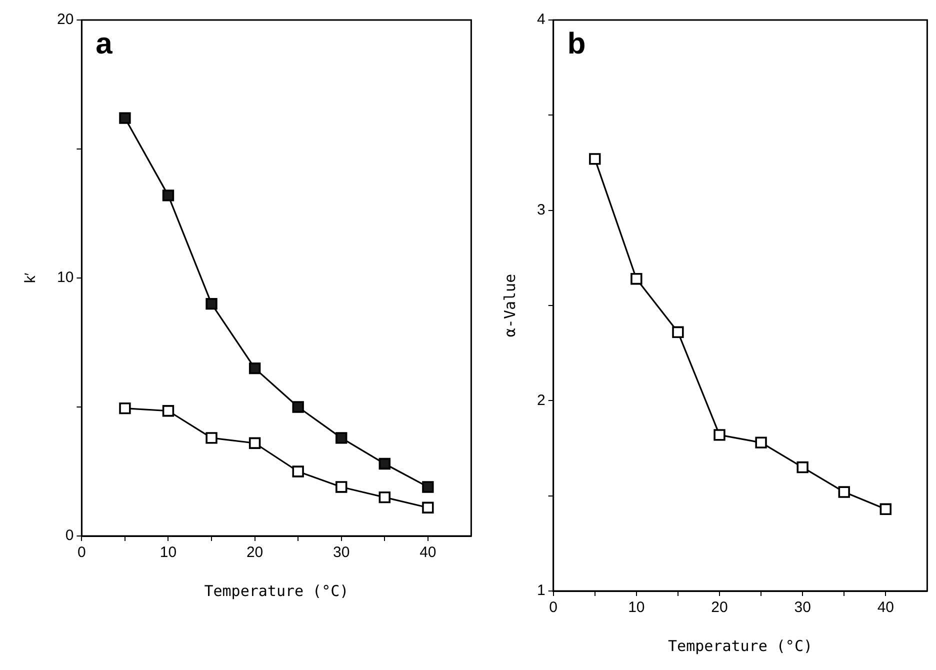 This screenshot has height=670, width=936. I want to click on y-tick-label: 4, so click(541, 19).